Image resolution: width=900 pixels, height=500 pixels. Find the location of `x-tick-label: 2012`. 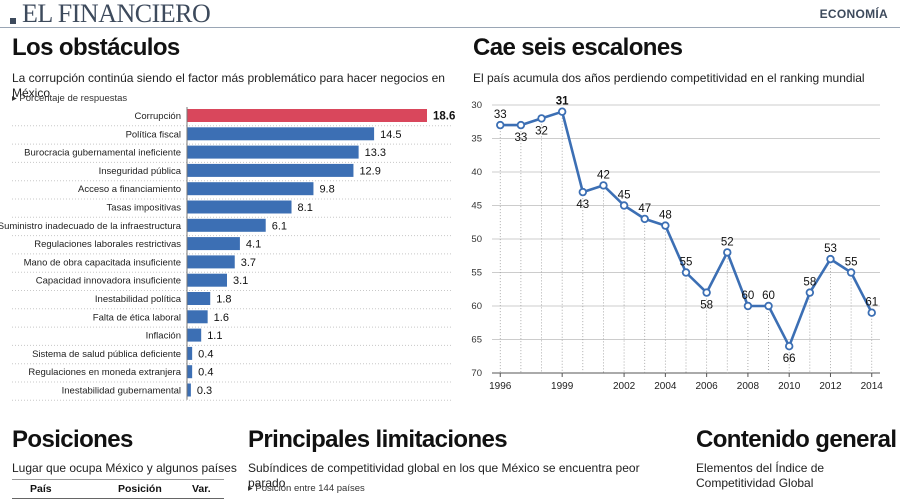

x-tick-label: 2012 is located at coordinates (830, 386).